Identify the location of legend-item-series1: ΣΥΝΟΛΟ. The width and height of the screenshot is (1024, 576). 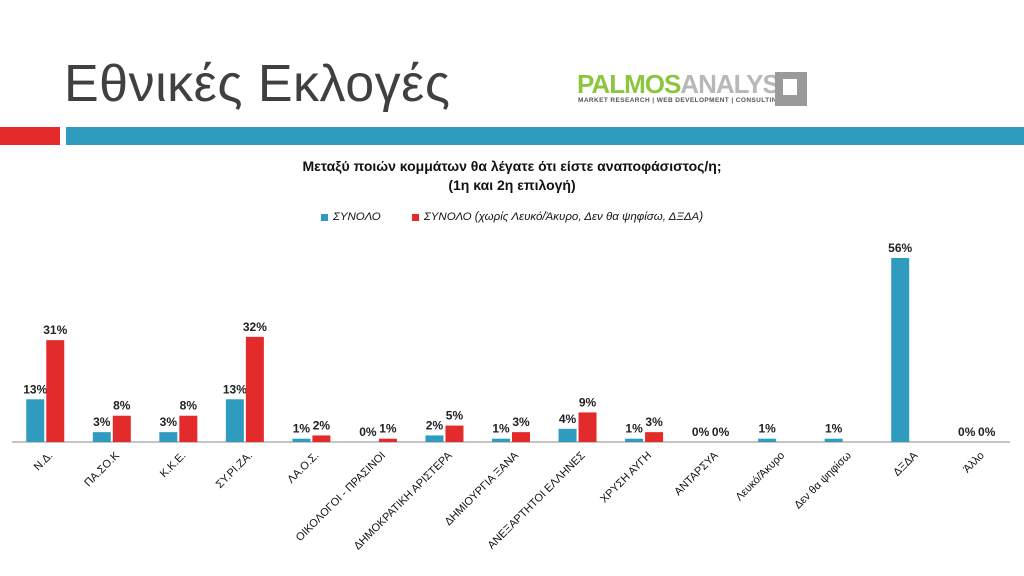
(350, 217).